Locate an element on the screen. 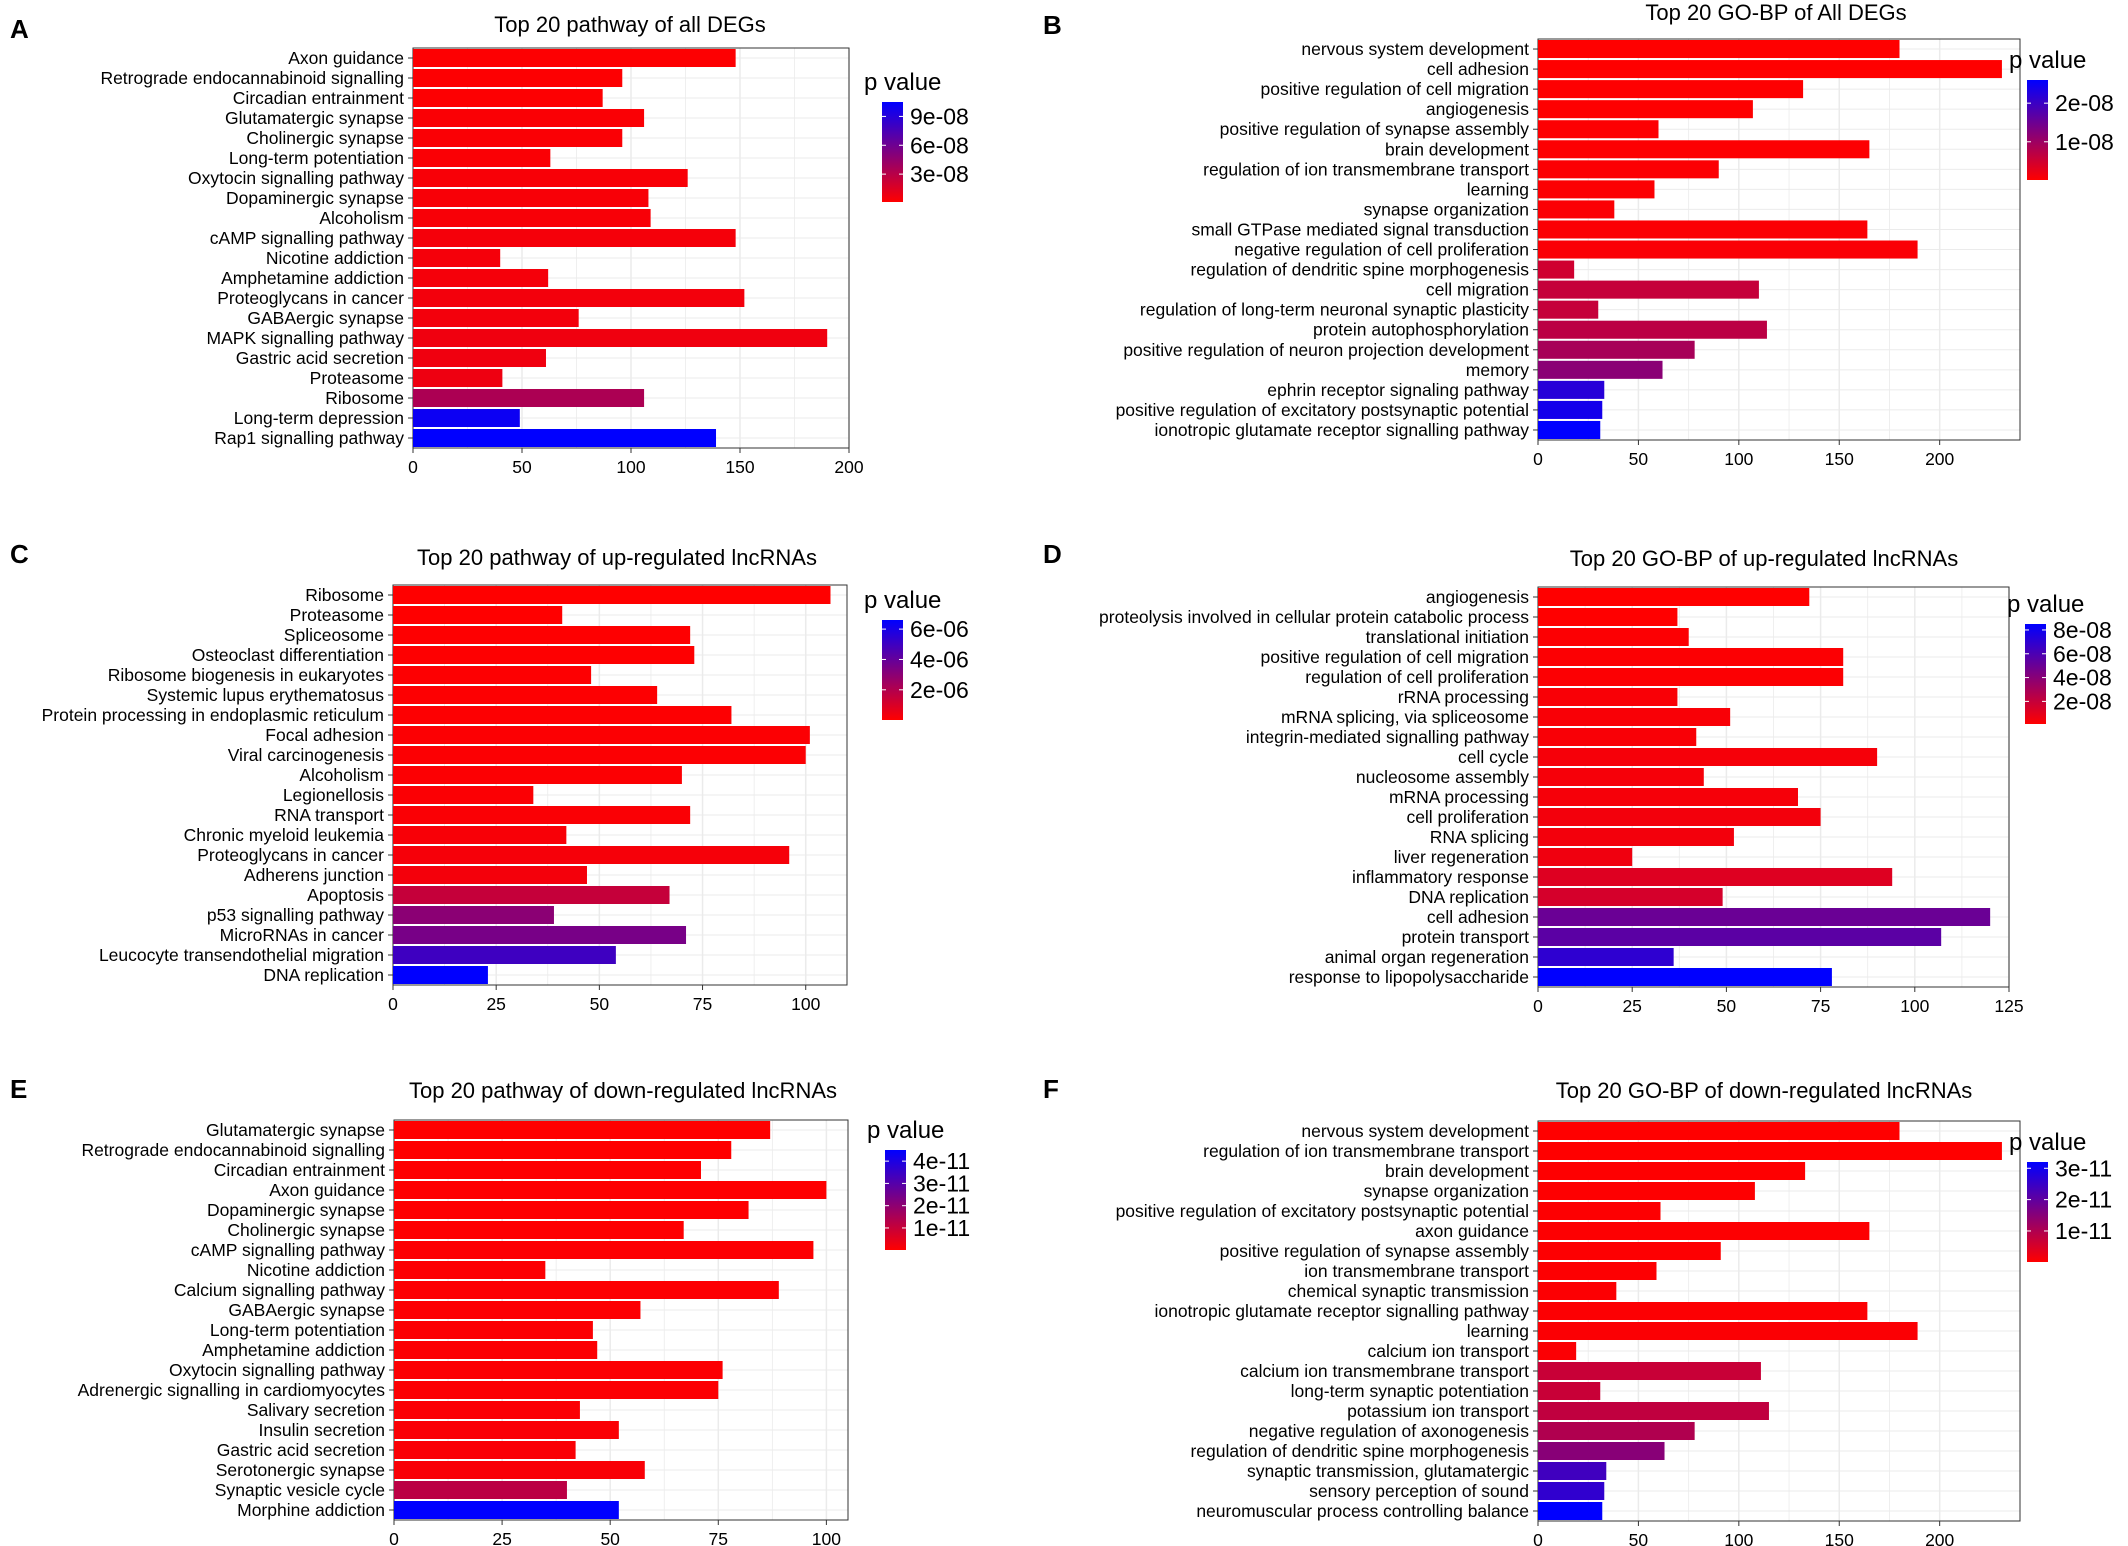 The height and width of the screenshot is (1546, 2128). category-label: Osteoclast differentiation is located at coordinates (288, 655).